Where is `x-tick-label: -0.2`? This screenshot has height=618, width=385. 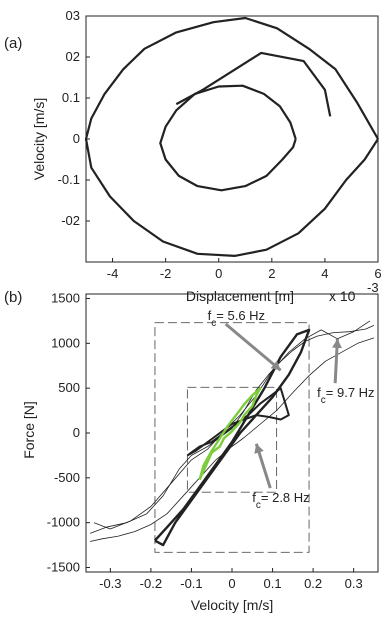
x-tick-label: -0.2 is located at coordinates (151, 583).